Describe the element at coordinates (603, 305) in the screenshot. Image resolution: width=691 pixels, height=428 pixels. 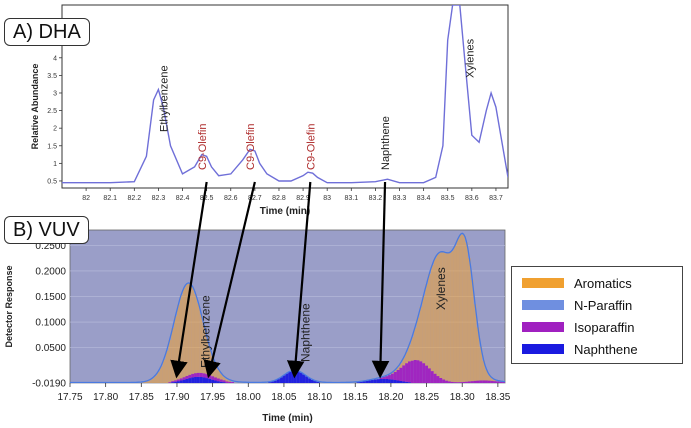
I see `legend-label-n-paraffin: N-Paraffin` at that location.